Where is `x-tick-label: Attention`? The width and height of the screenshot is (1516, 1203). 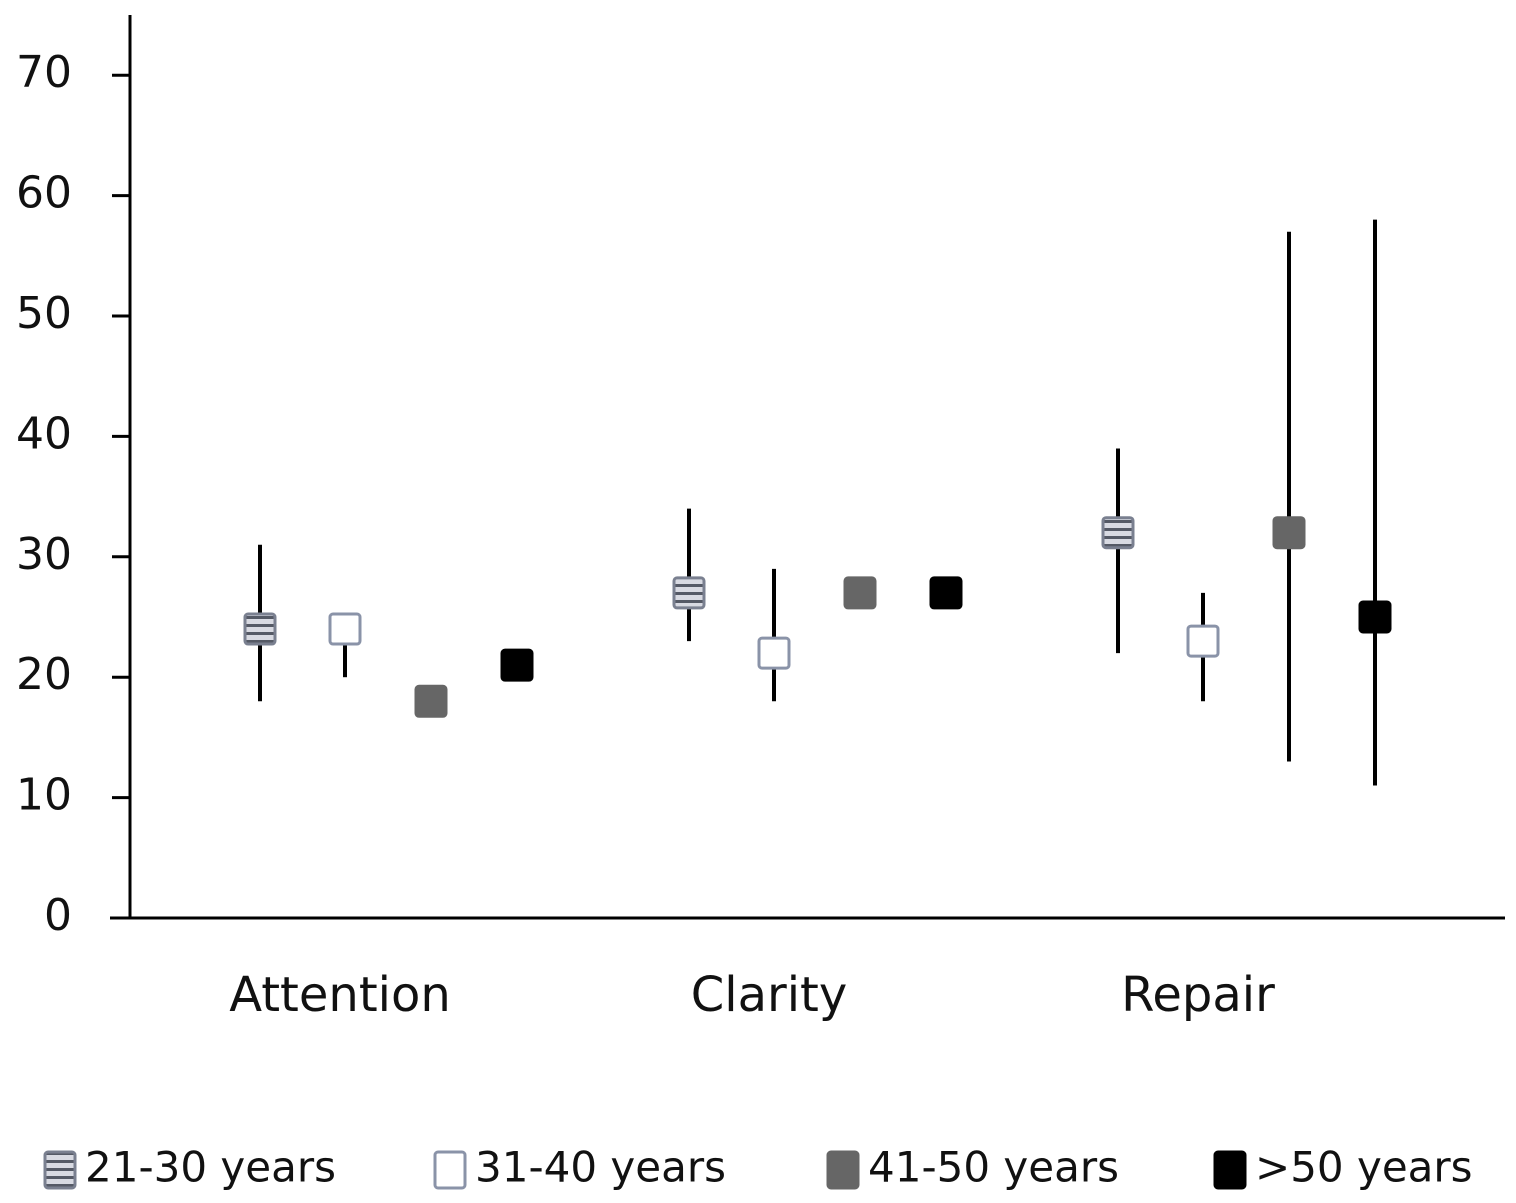
x-tick-label: Attention is located at coordinates (340, 995).